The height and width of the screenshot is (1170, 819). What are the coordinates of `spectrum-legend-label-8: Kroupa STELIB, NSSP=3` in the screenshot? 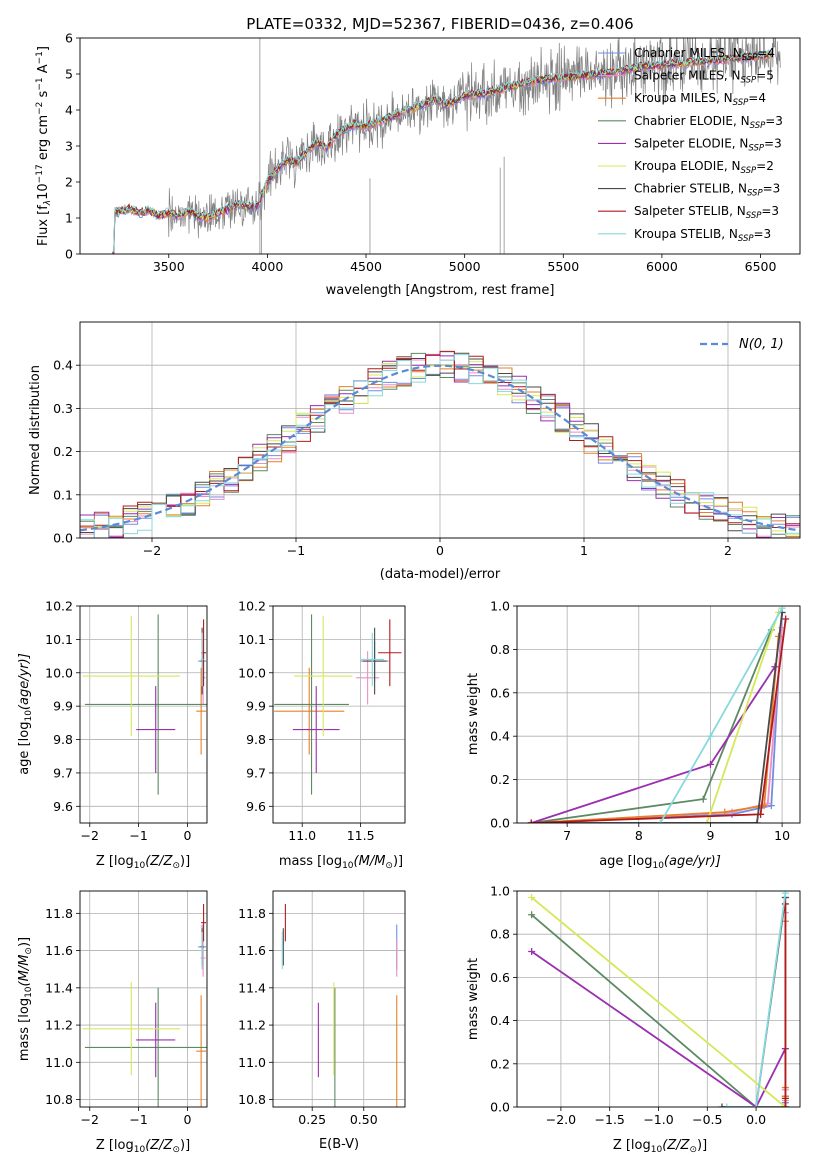 It's located at (702, 235).